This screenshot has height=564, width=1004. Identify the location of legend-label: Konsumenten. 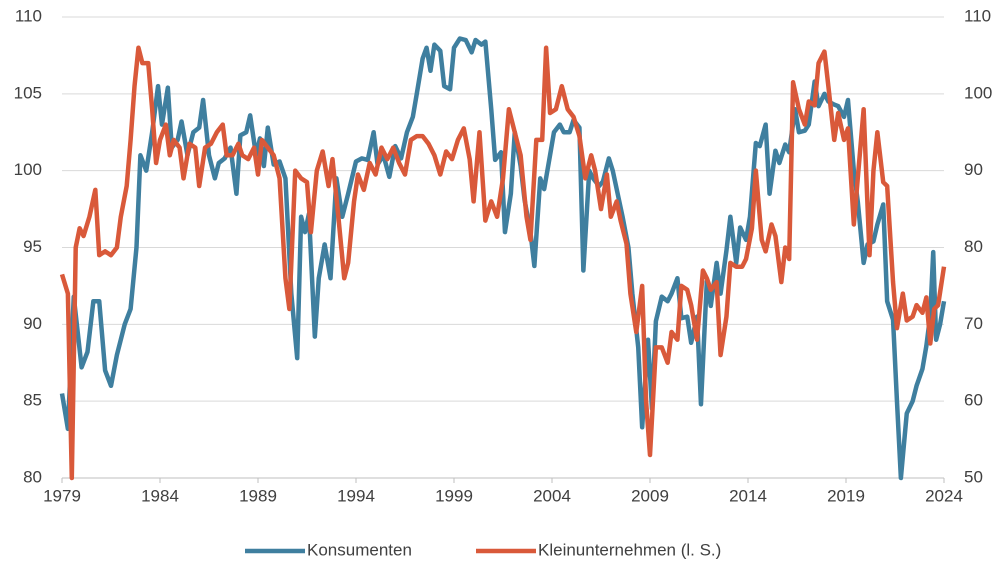
(359, 549).